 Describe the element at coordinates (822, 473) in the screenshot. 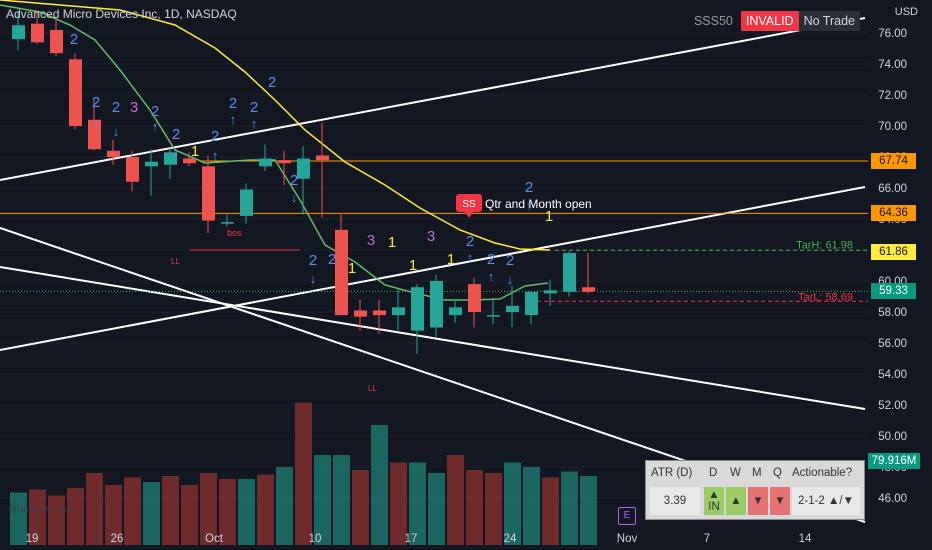

I see `actionable-header: Actionable?` at that location.